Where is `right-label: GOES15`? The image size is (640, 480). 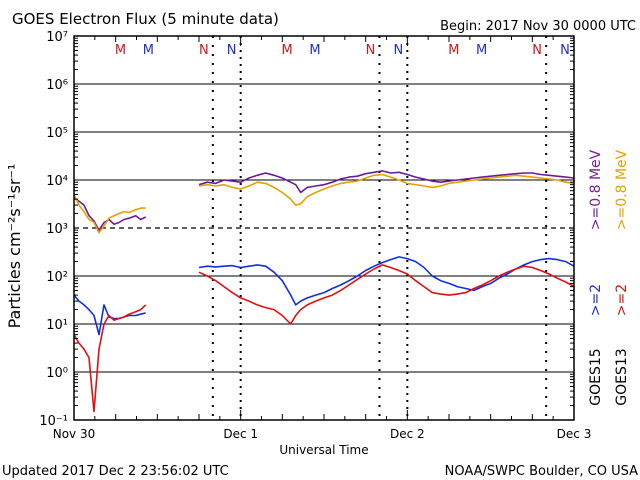 right-label: GOES15 is located at coordinates (596, 376).